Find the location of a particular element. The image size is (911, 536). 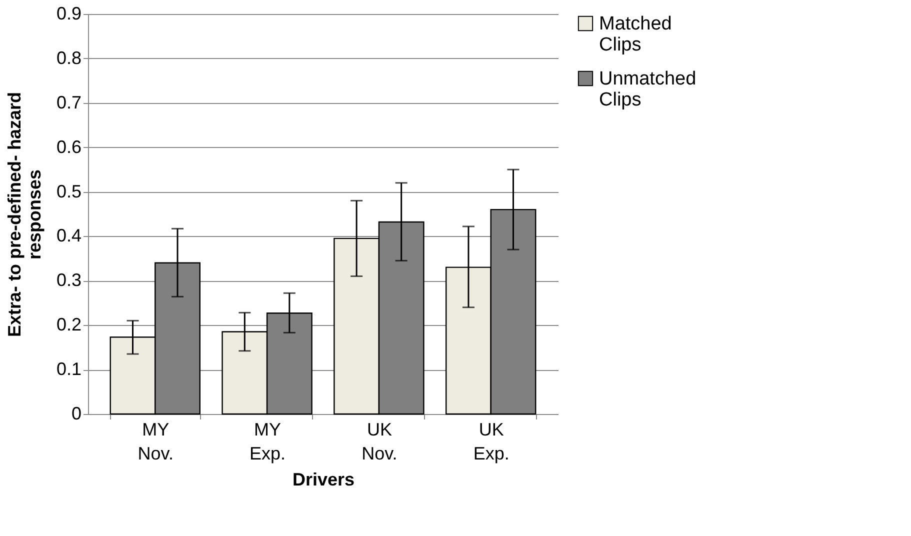

y-tick-label: 0 is located at coordinates (76, 414).